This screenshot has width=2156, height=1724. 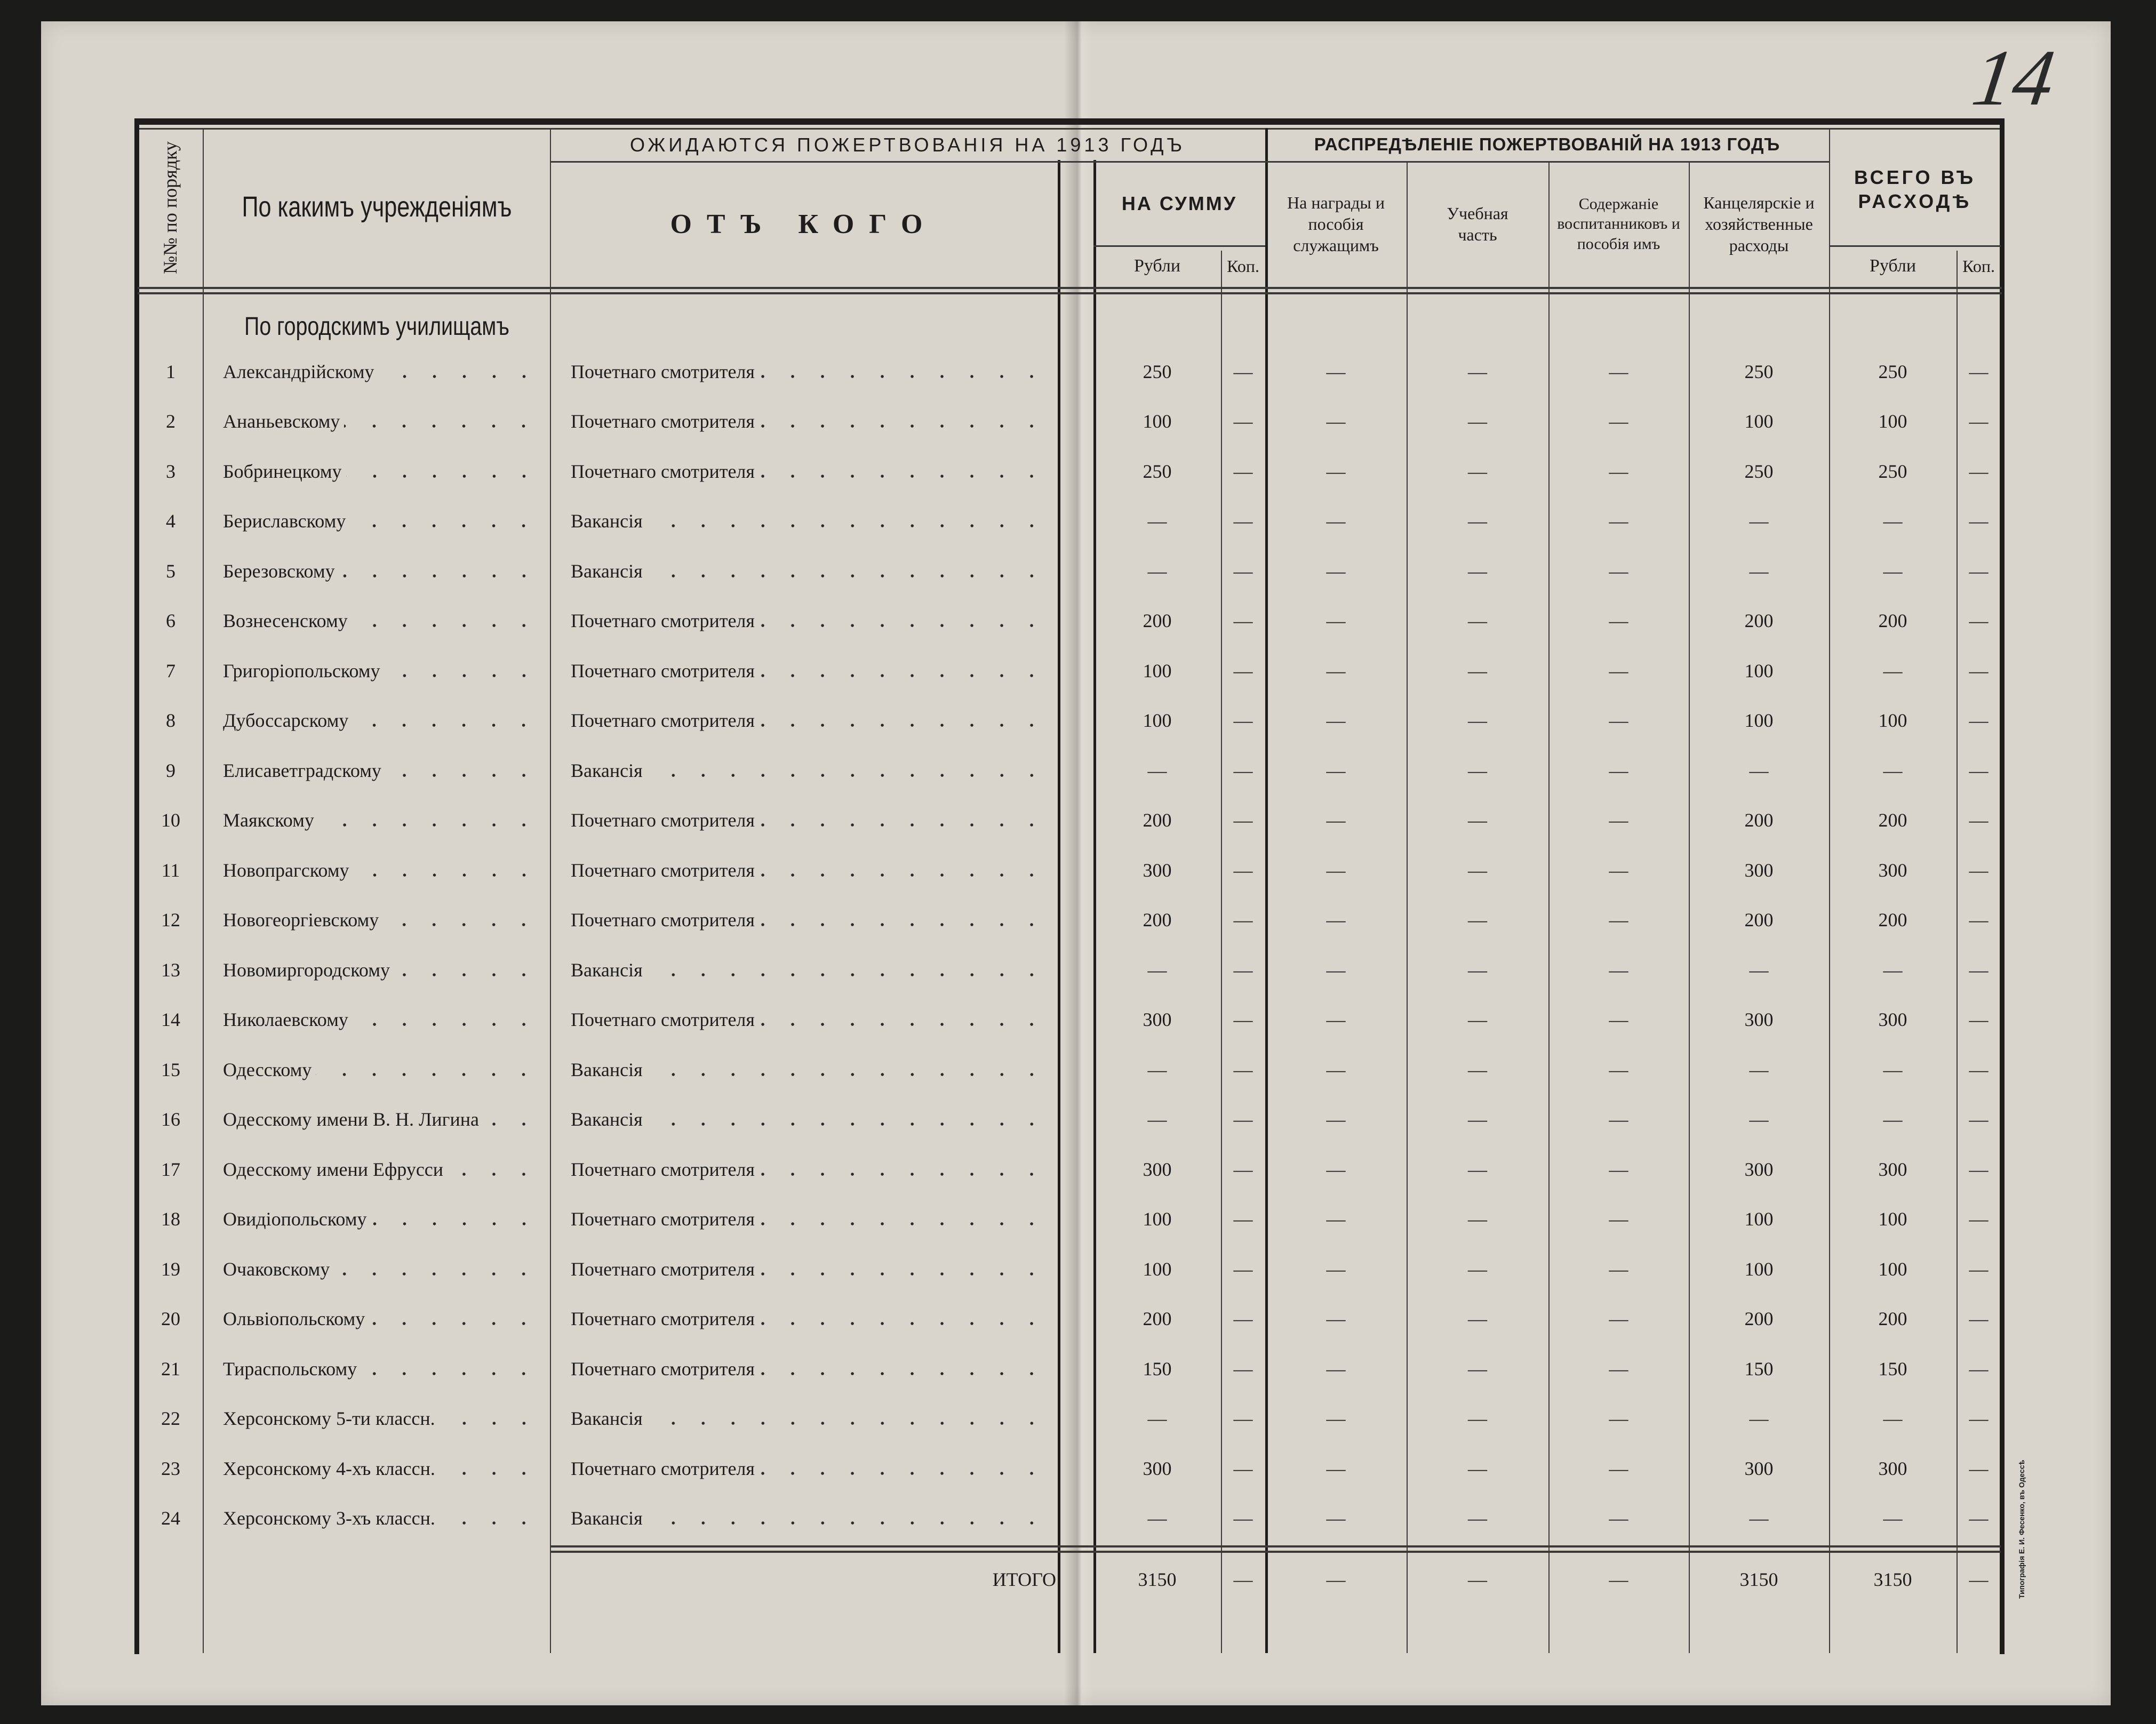 What do you see at coordinates (1759, 1269) in the screenshot?
I see `dist-office: 100` at bounding box center [1759, 1269].